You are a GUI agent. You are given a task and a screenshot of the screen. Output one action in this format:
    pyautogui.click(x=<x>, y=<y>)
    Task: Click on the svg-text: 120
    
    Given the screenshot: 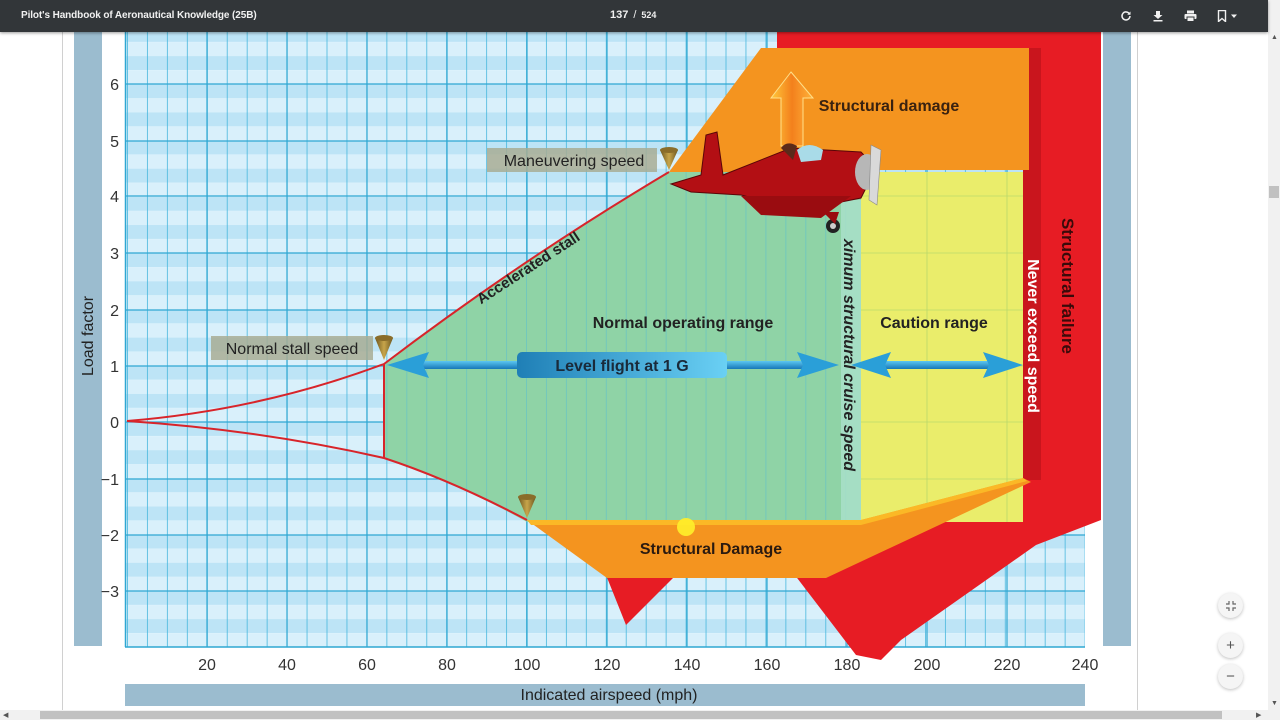 What is the action you would take?
    pyautogui.click(x=607, y=665)
    